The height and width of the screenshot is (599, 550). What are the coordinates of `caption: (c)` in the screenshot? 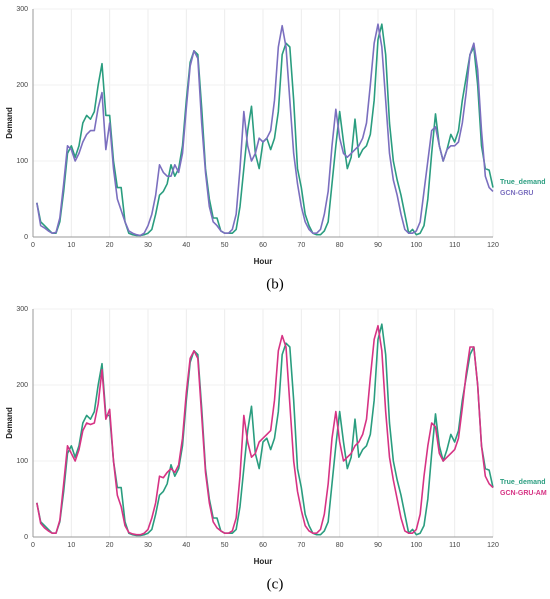 It's located at (275, 584).